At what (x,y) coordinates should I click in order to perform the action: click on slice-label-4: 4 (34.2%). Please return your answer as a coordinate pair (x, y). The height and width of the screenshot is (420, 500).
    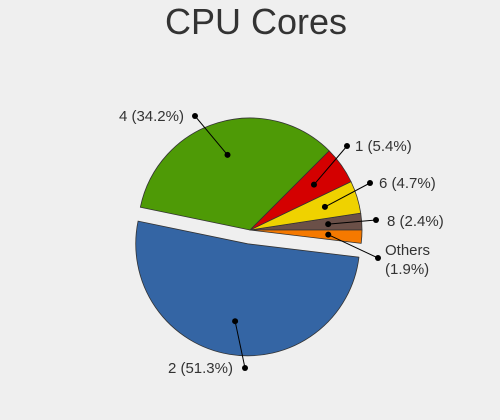
    Looking at the image, I should click on (151, 116).